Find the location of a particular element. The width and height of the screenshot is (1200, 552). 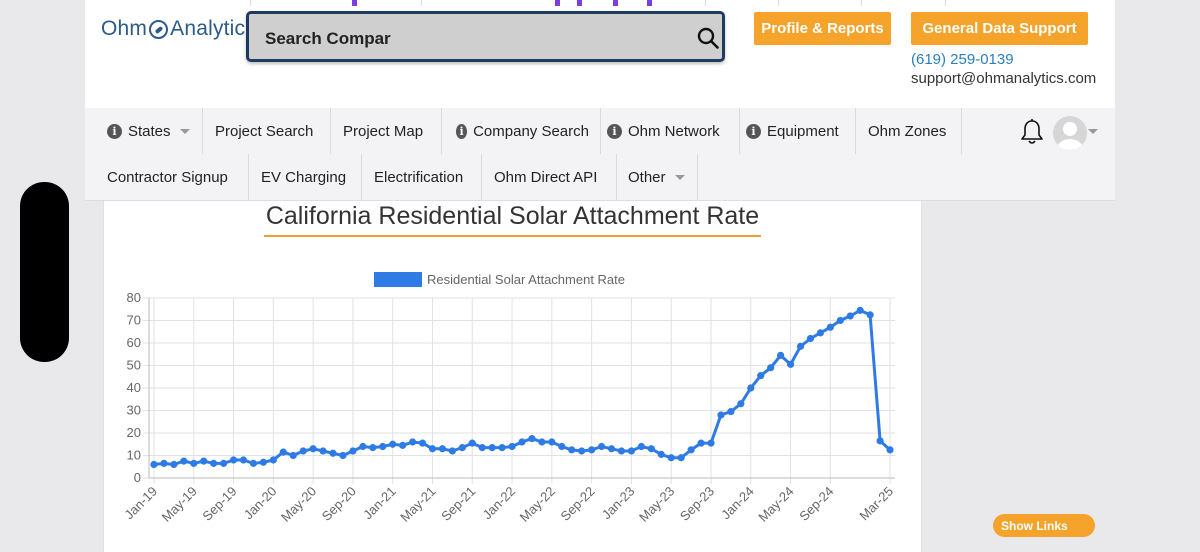

ohm-analytics-logo: Ohm Analytics is located at coordinates (178, 29).